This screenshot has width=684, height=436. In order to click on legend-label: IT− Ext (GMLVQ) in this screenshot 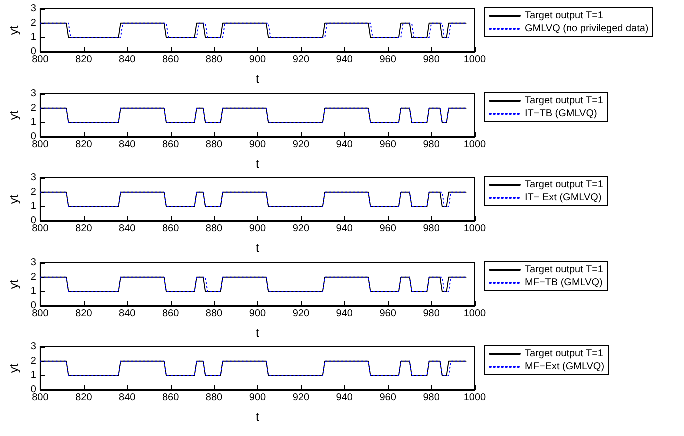, I will do `click(563, 198)`.